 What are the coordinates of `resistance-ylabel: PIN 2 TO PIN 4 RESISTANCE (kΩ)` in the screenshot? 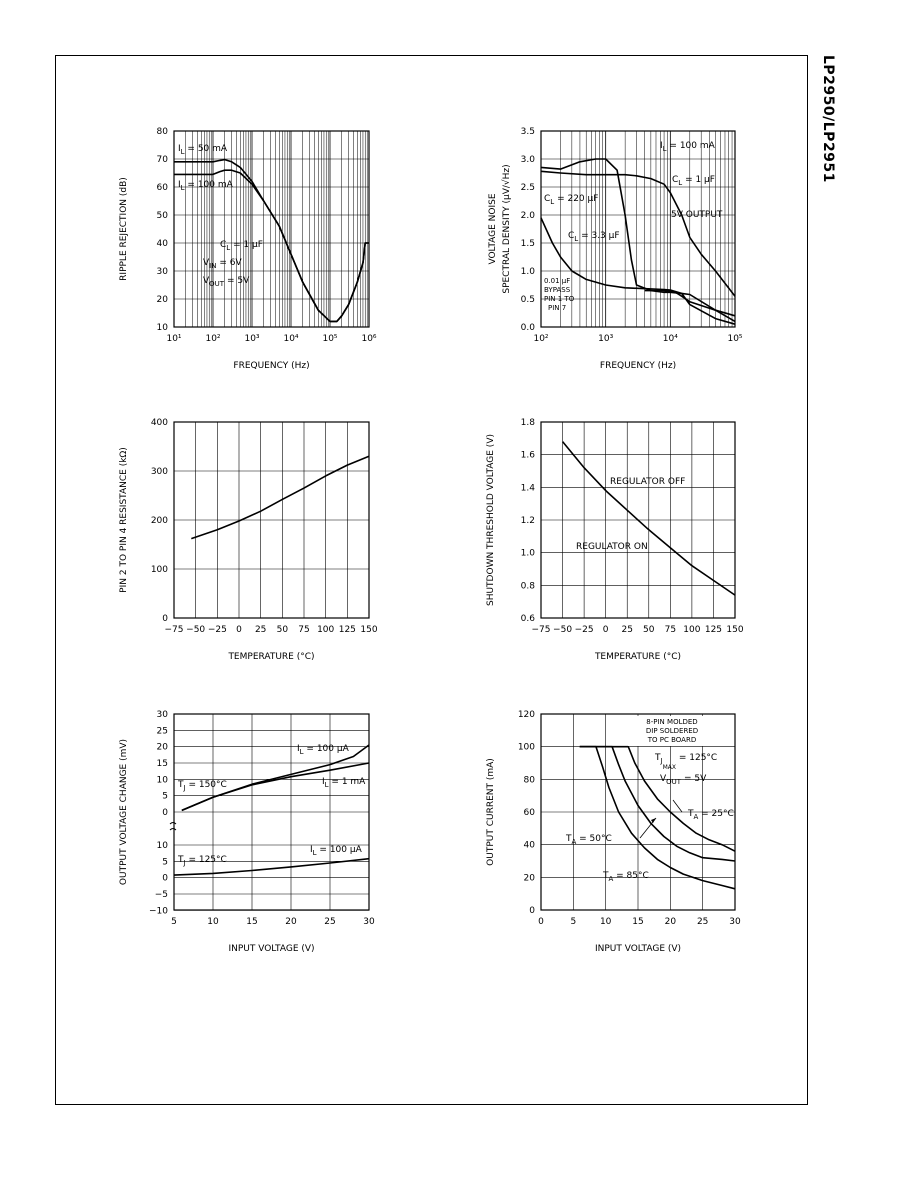 It's located at (124, 520).